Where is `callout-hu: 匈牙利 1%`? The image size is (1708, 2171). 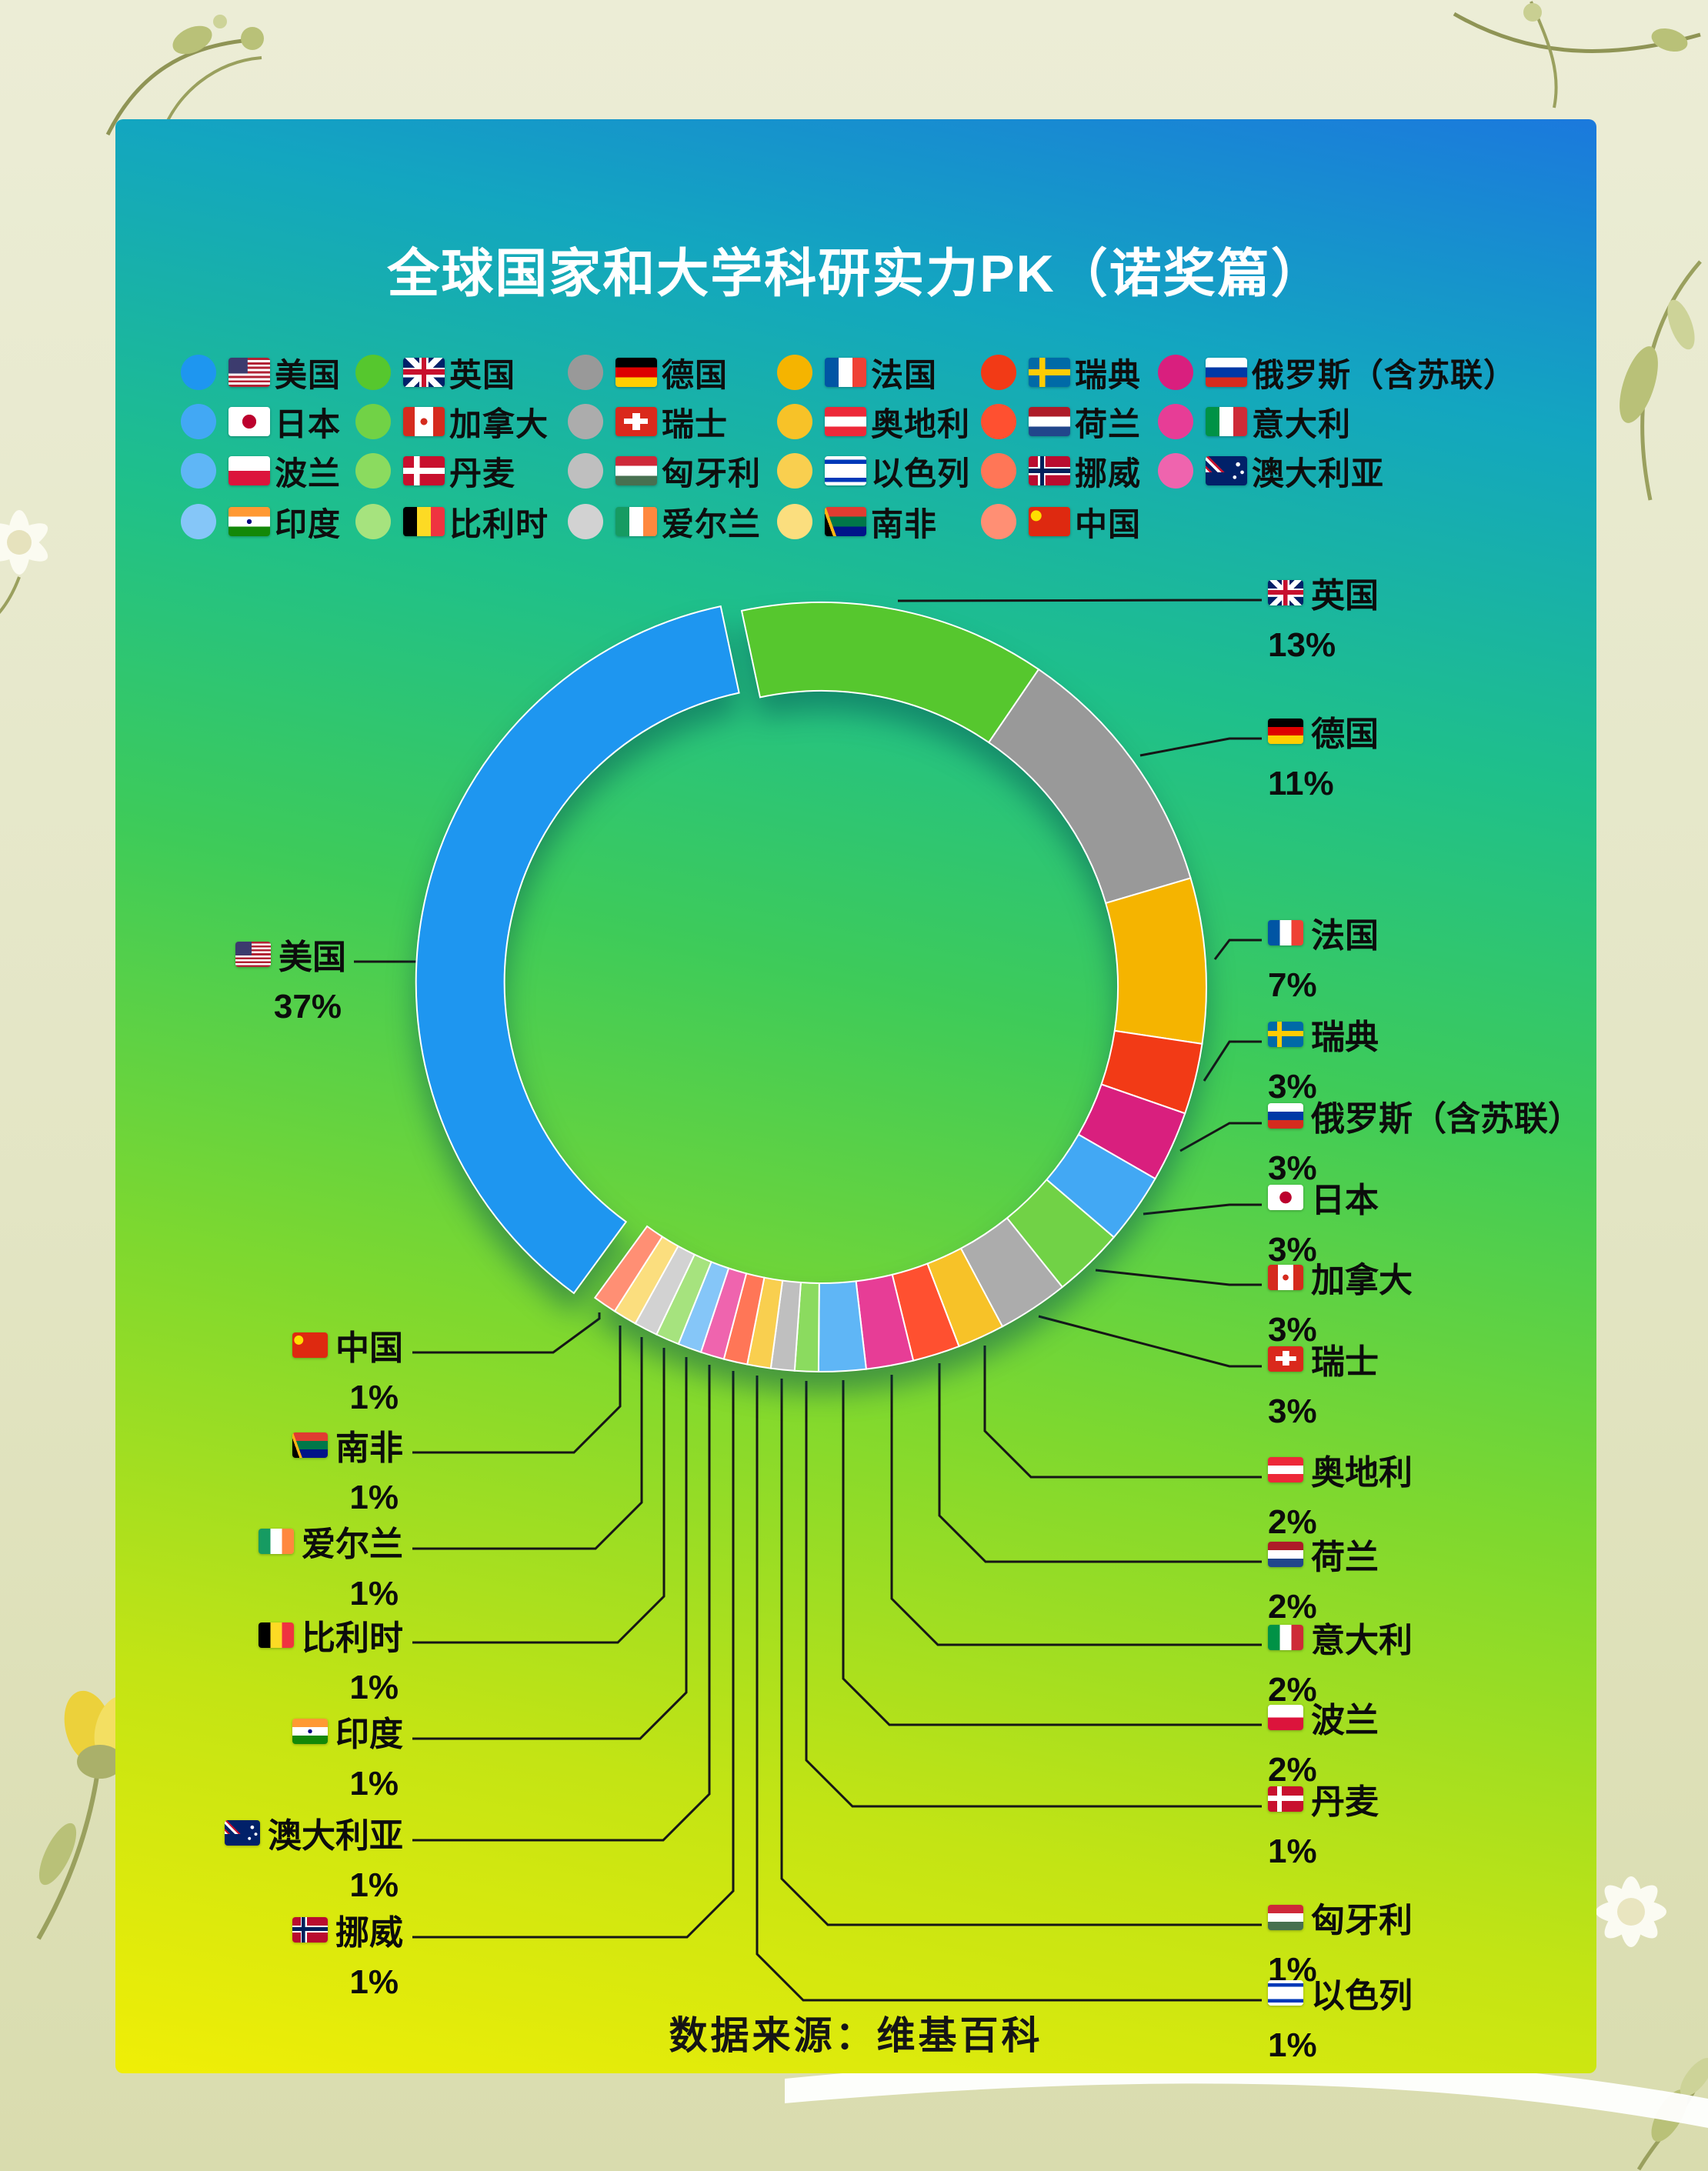 callout-hu: 匈牙利 1% is located at coordinates (1341, 1941).